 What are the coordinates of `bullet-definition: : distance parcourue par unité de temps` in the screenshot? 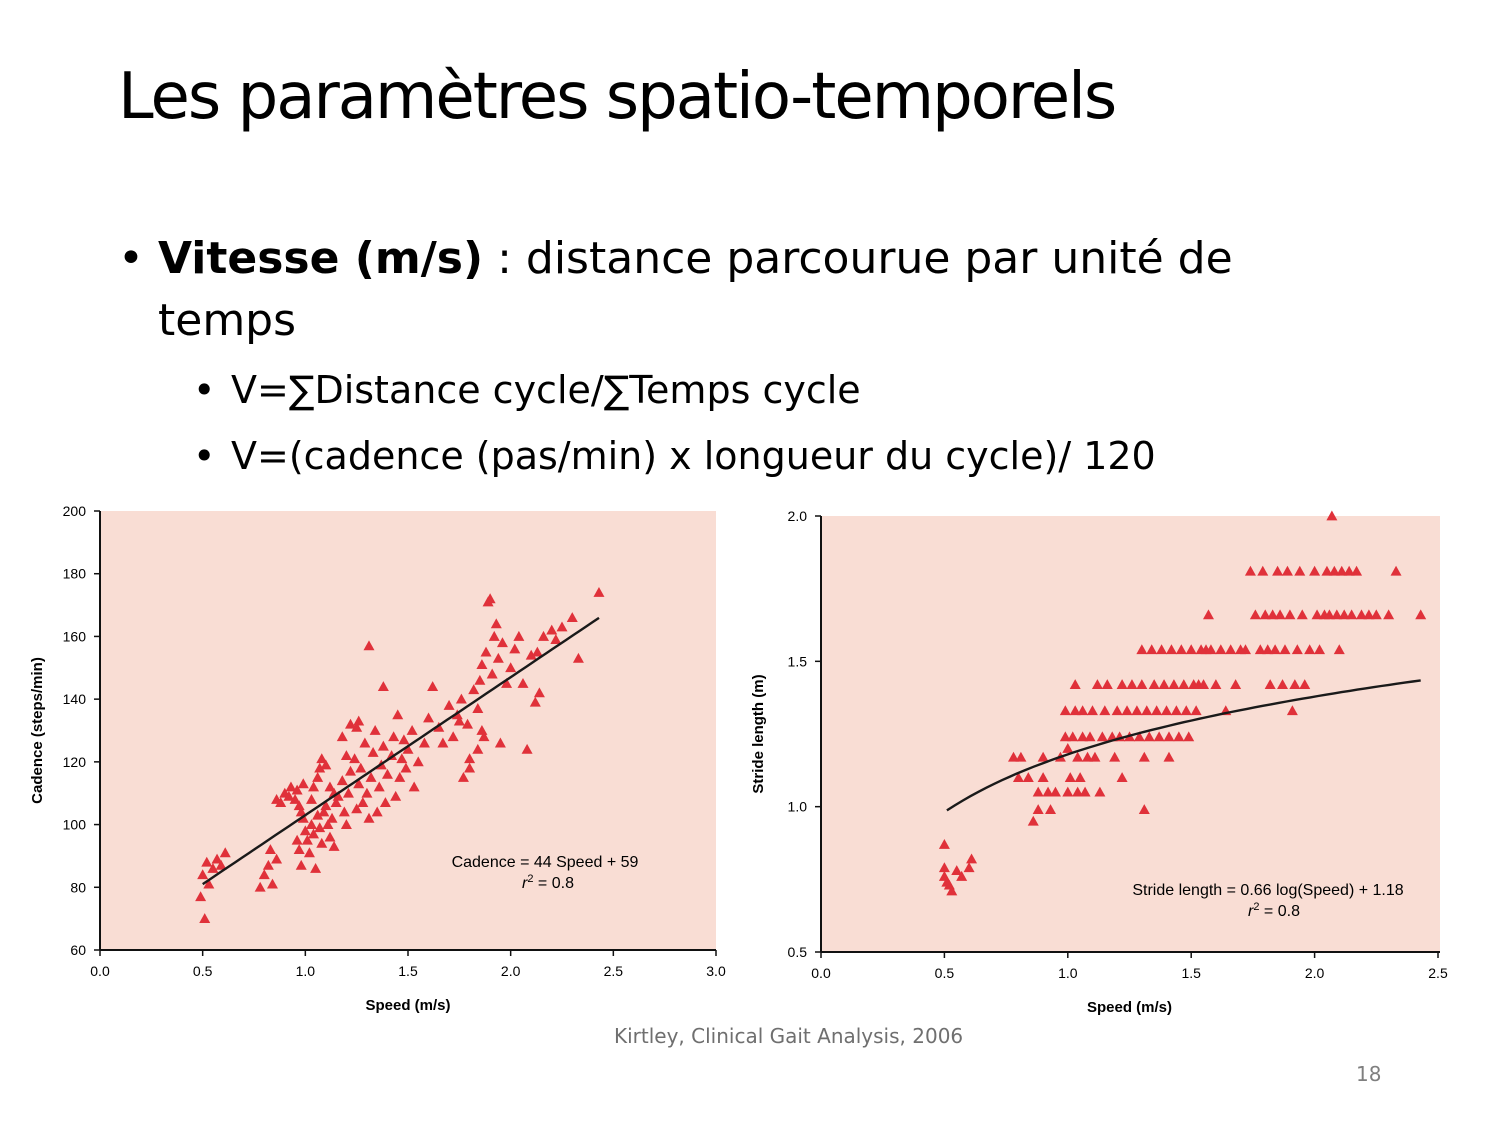 It's located at (695, 289).